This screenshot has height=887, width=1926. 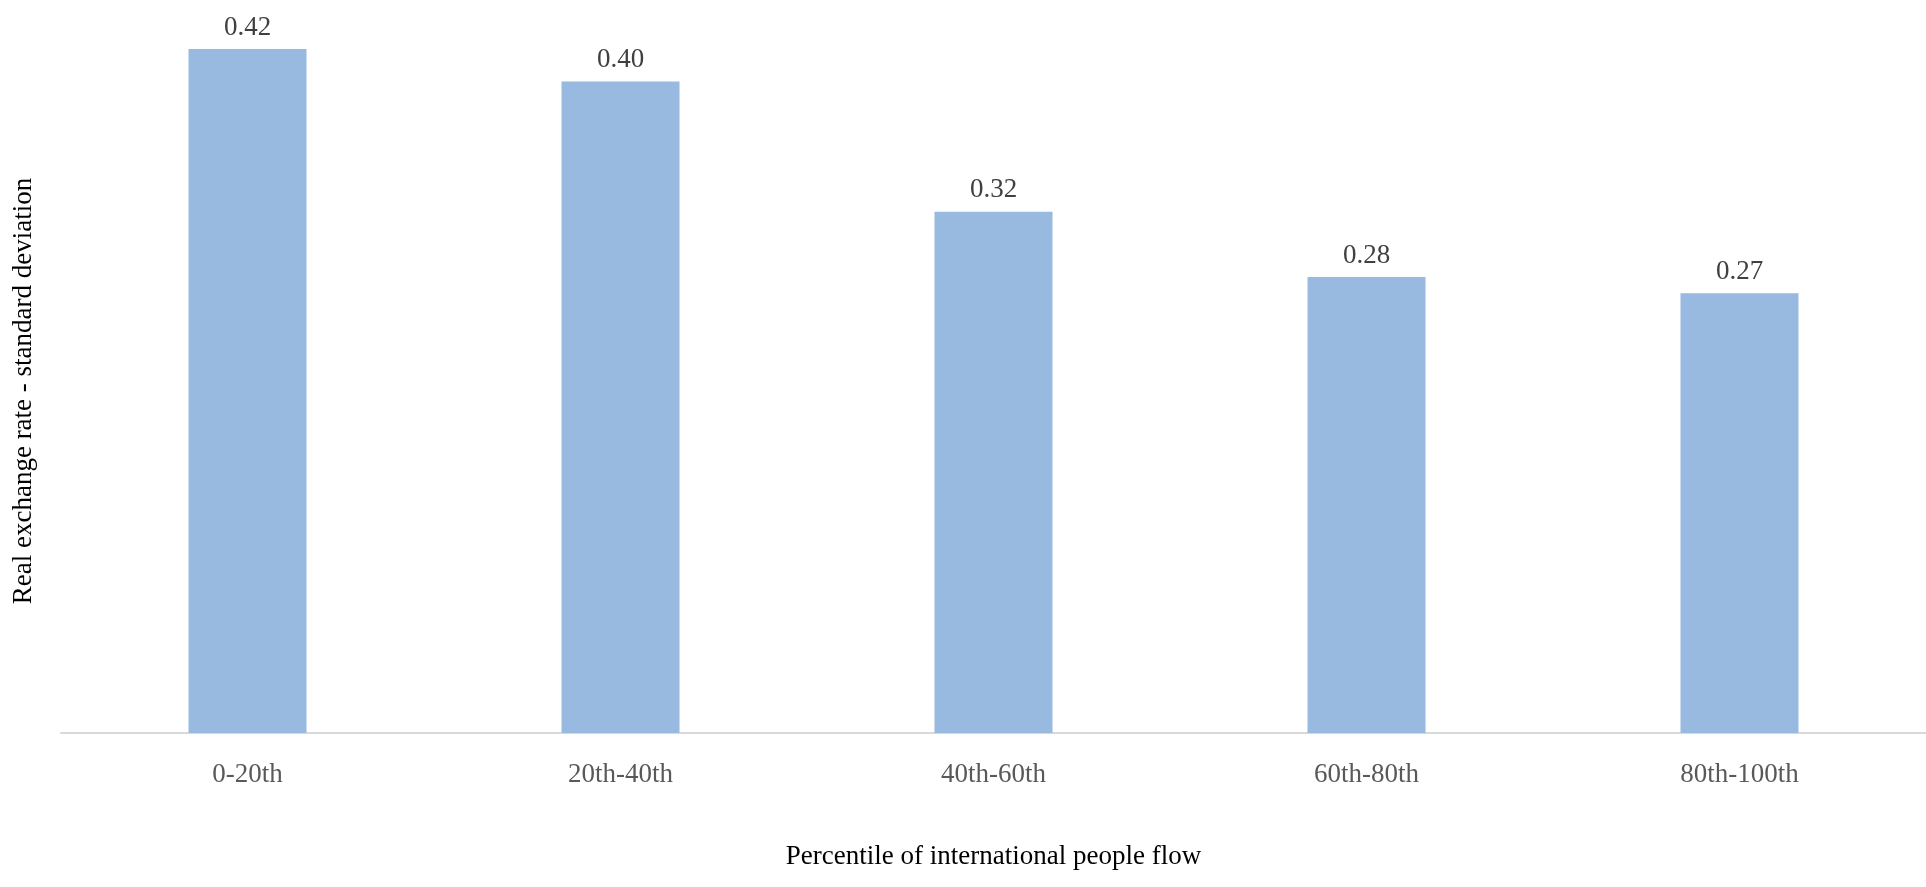 What do you see at coordinates (1366, 253) in the screenshot?
I see `data-label: 0.28` at bounding box center [1366, 253].